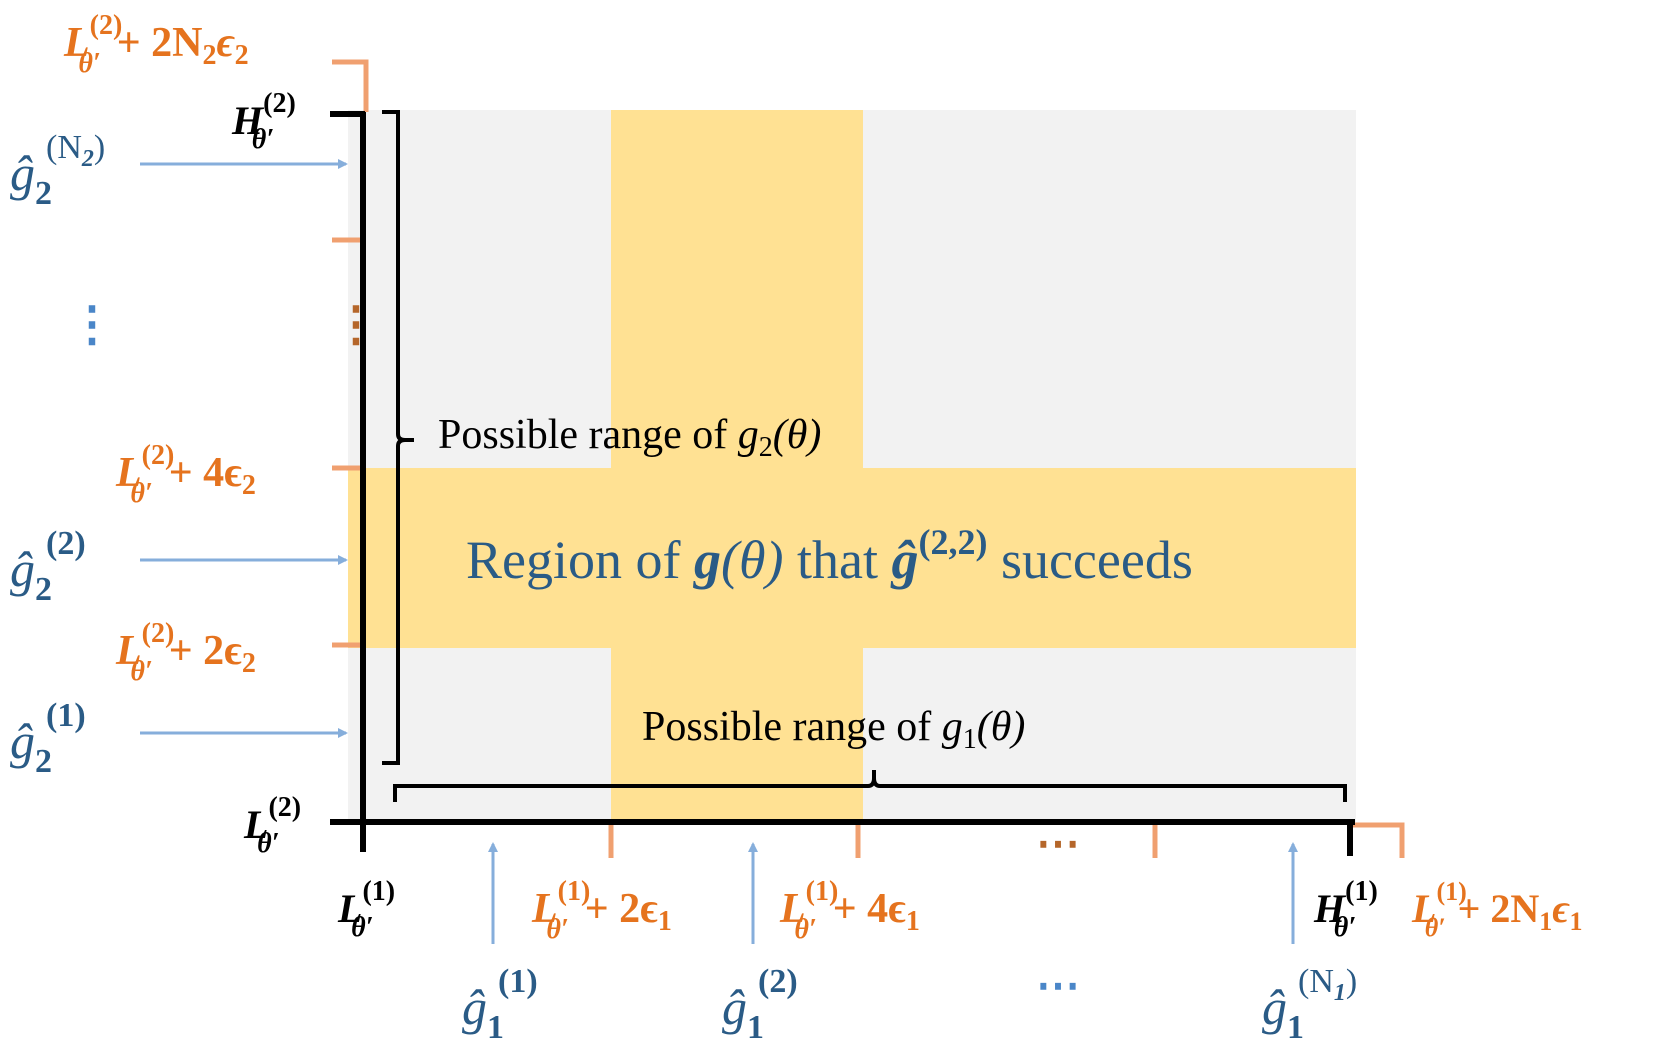  Describe the element at coordinates (272, 825) in the screenshot. I see `y-label-low: L(2) θ′` at that location.